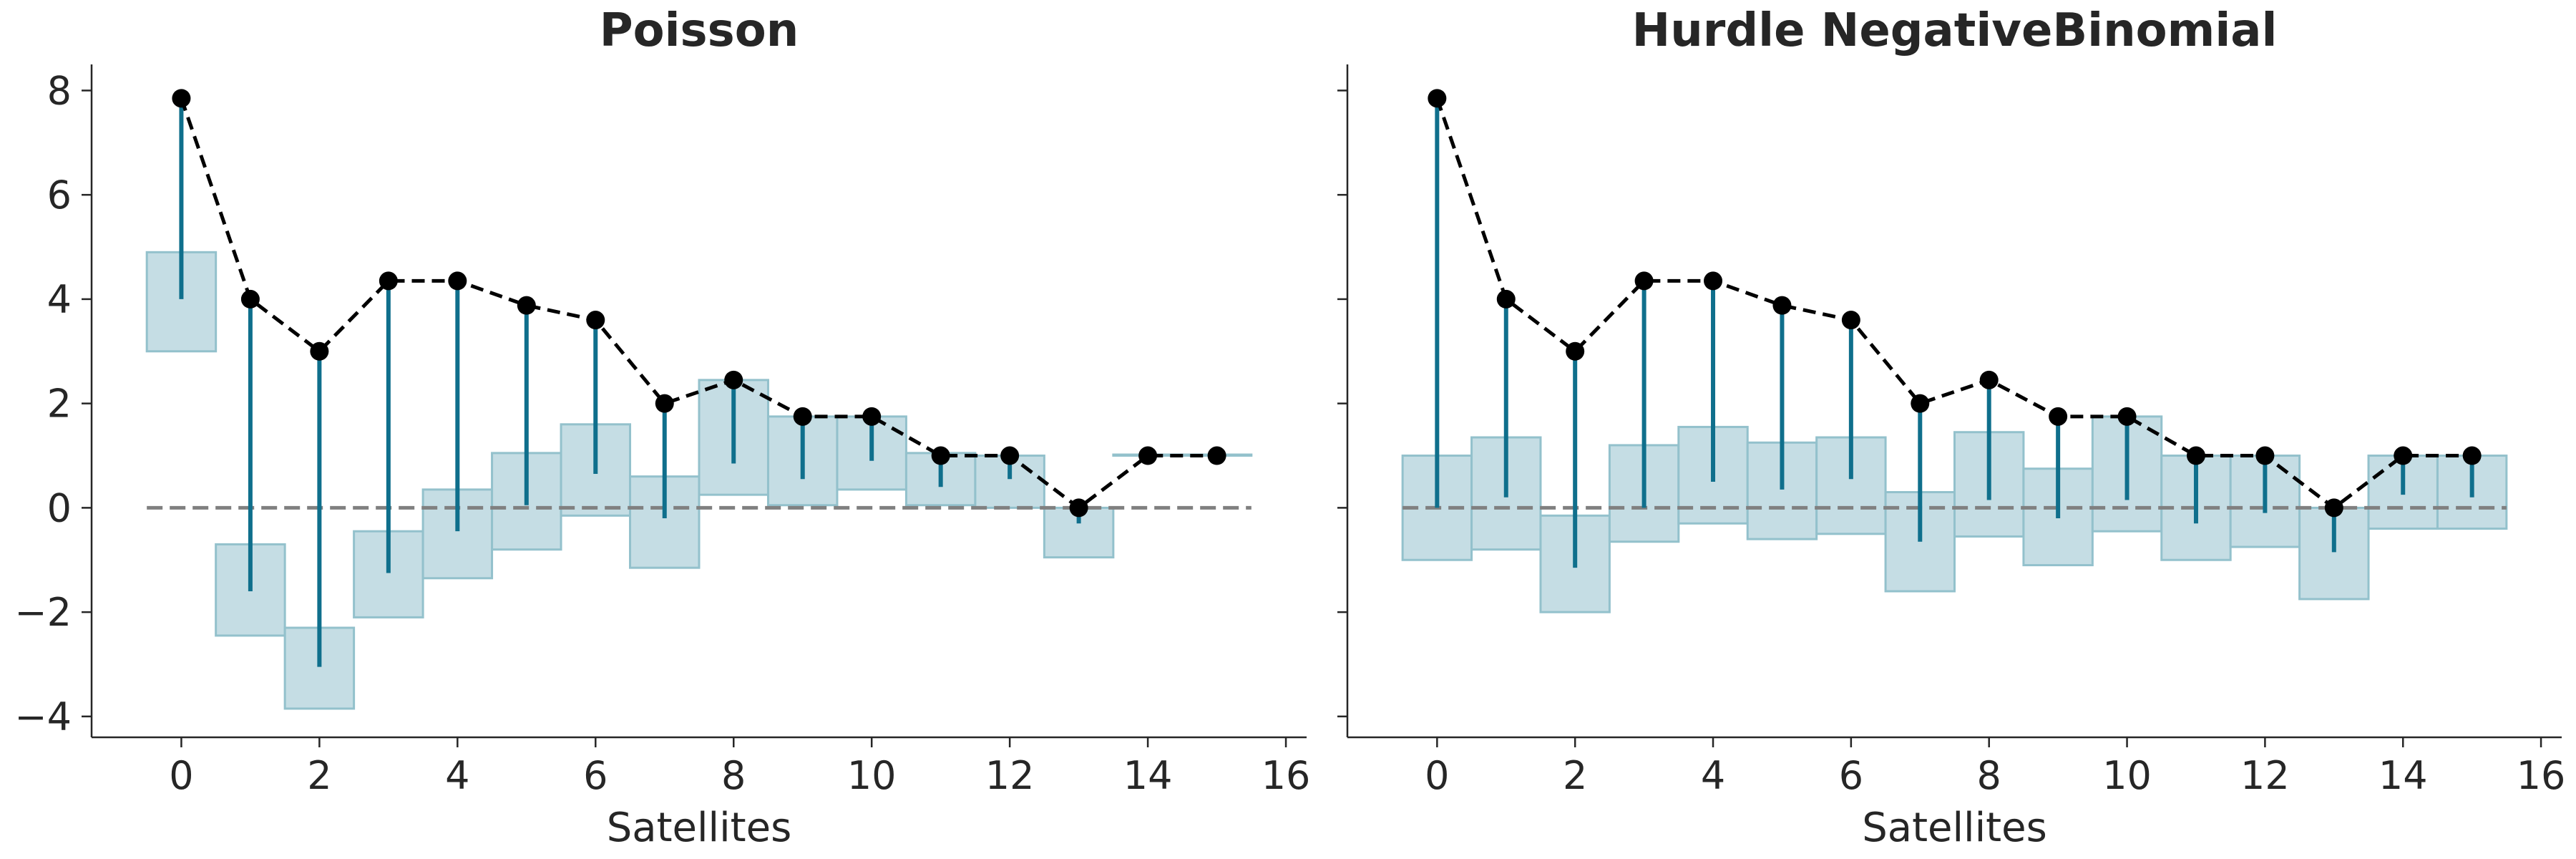  I want to click on y-tick-label: −4, so click(43, 716).